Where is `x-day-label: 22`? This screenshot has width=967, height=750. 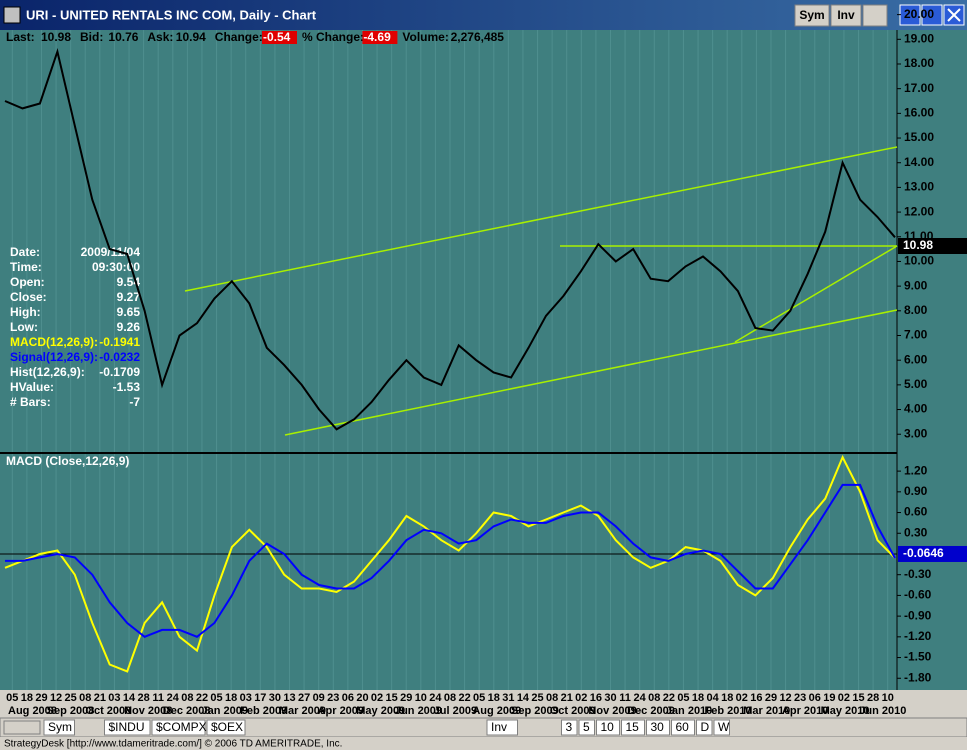
x-day-label: 22 is located at coordinates (202, 698).